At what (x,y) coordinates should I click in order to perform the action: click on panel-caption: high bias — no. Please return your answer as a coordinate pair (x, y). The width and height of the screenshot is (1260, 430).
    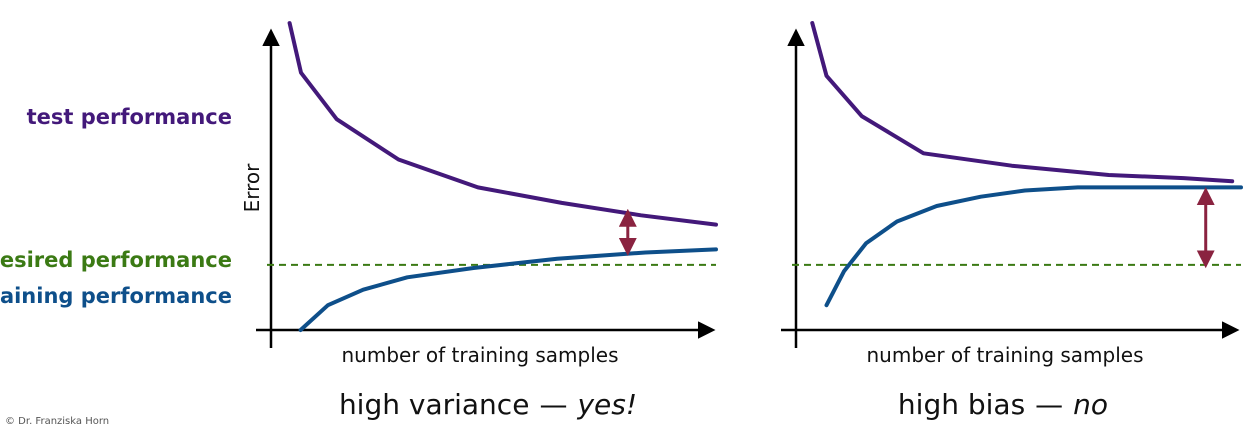
    Looking at the image, I should click on (1003, 404).